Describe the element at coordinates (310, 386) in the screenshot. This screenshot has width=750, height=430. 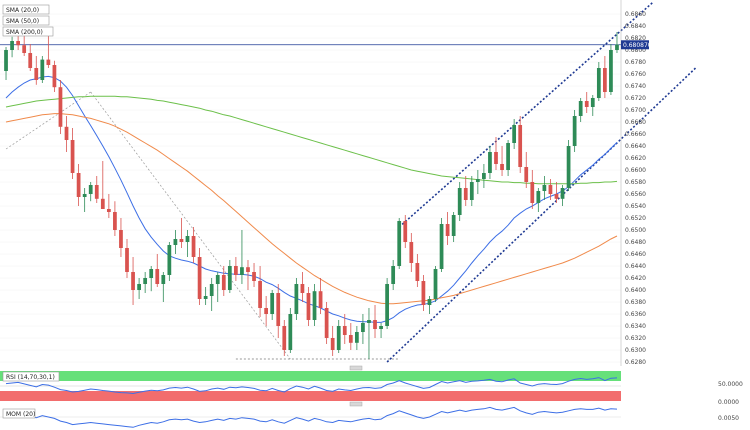
I see `rsi-line` at that location.